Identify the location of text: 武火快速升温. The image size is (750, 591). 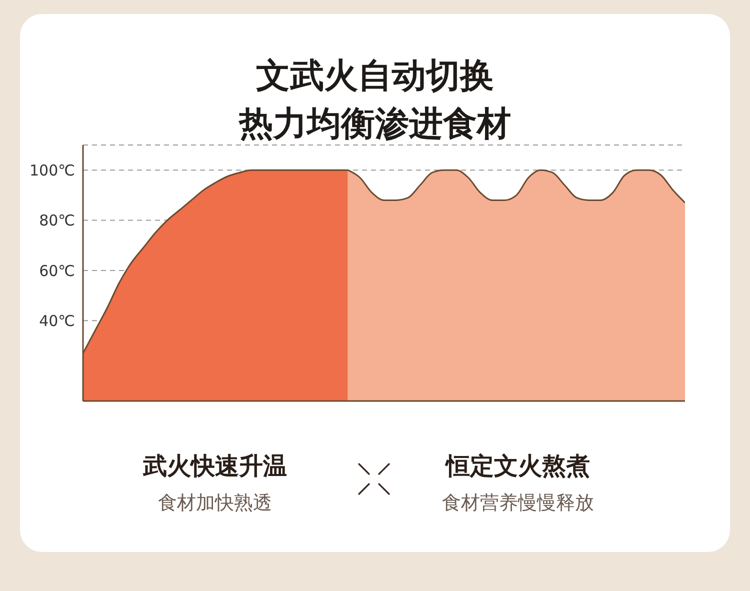
(215, 466).